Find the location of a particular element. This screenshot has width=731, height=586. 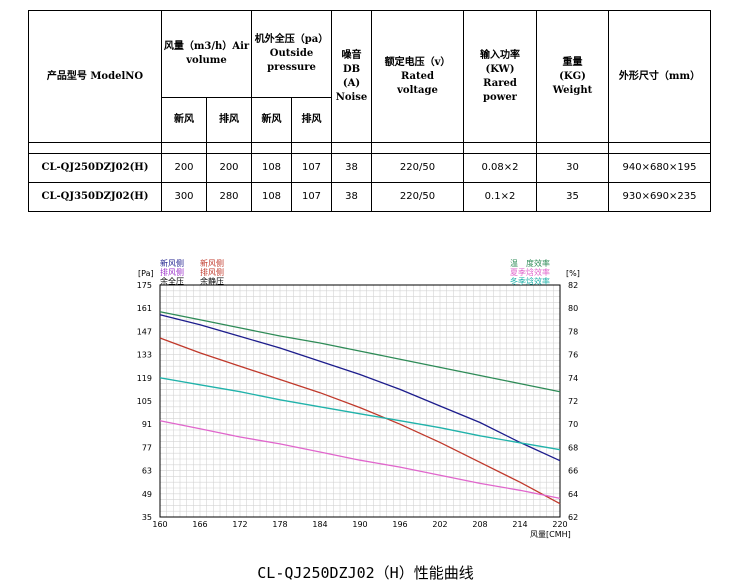

header-noise: 噪音DB (A) Noise is located at coordinates (351, 76).